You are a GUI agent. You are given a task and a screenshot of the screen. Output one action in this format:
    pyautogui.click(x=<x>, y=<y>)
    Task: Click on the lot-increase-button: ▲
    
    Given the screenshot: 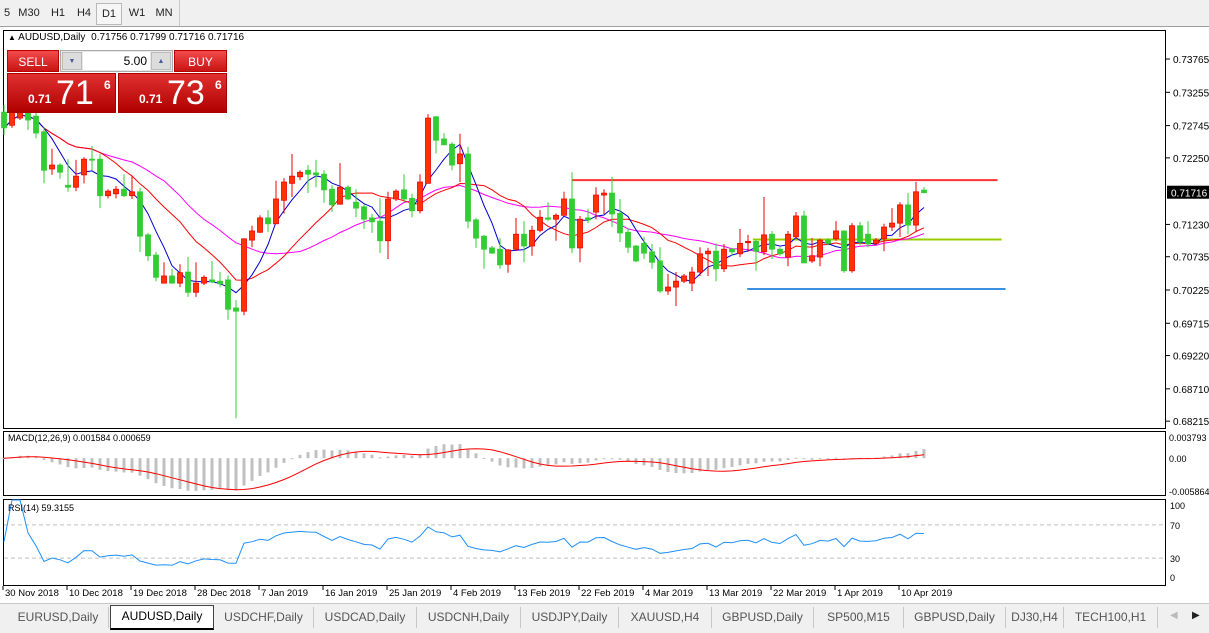 What is the action you would take?
    pyautogui.click(x=161, y=61)
    